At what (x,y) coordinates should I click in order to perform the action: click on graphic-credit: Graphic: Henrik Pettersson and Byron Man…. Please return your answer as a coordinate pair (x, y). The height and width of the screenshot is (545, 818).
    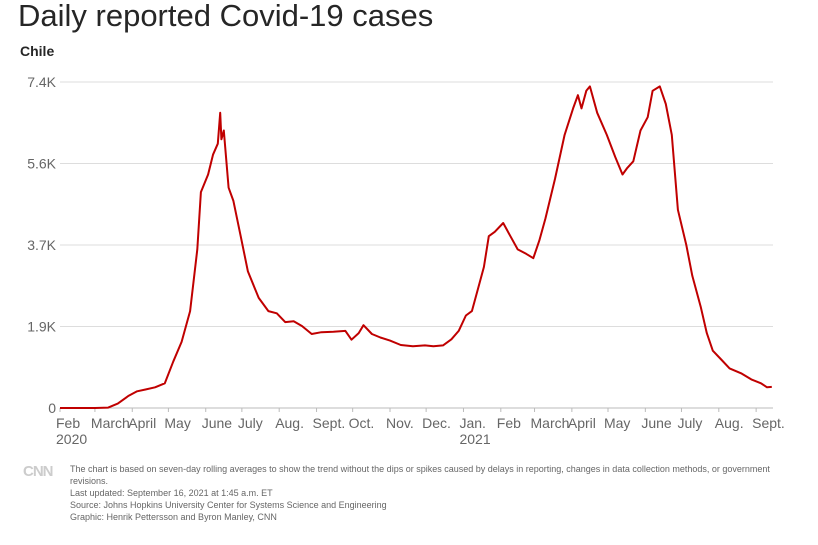
    Looking at the image, I should click on (173, 517).